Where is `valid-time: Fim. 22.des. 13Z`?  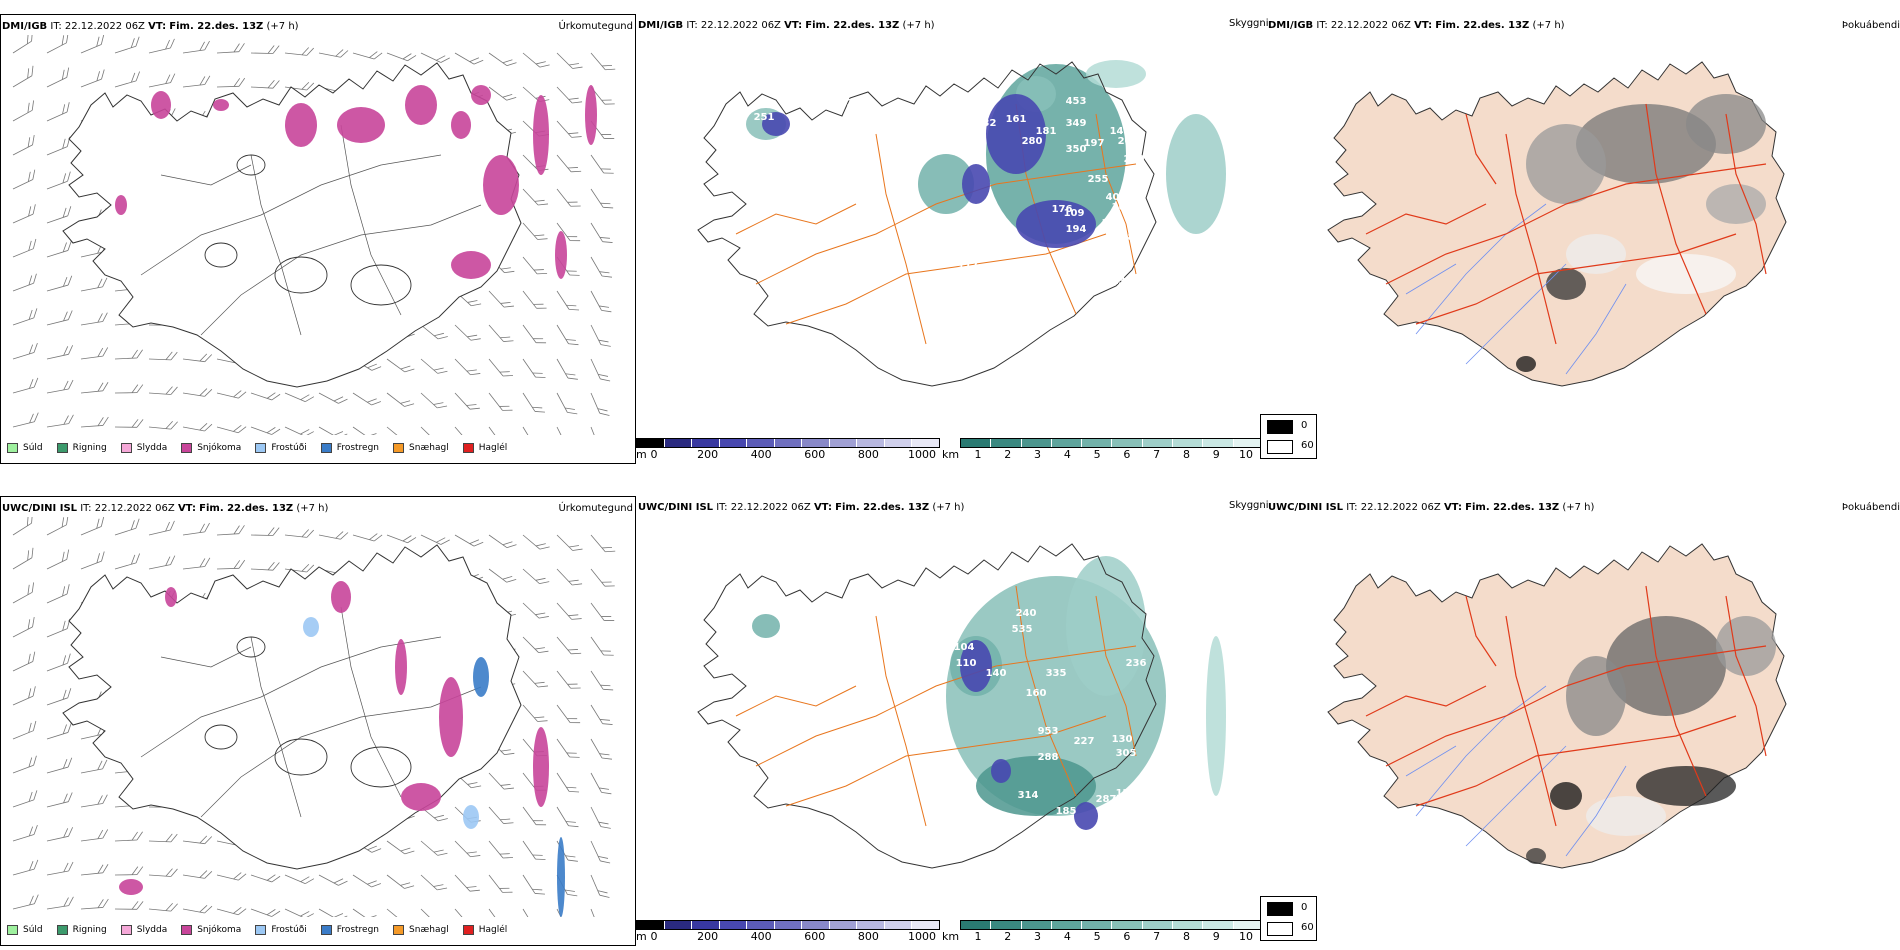 valid-time: Fim. 22.des. 13Z is located at coordinates (882, 507).